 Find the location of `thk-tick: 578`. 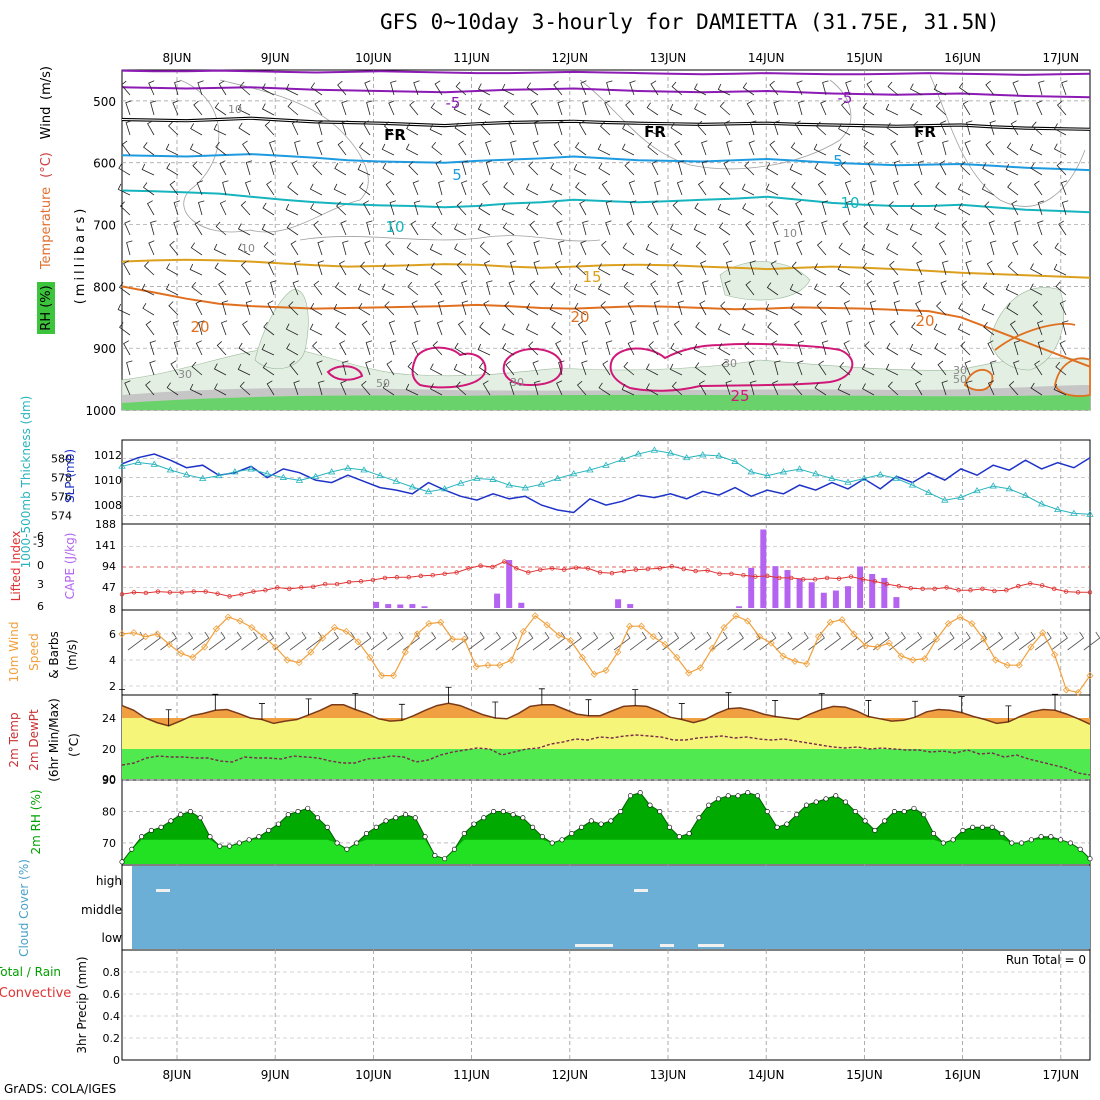

thk-tick: 578 is located at coordinates (61, 478).